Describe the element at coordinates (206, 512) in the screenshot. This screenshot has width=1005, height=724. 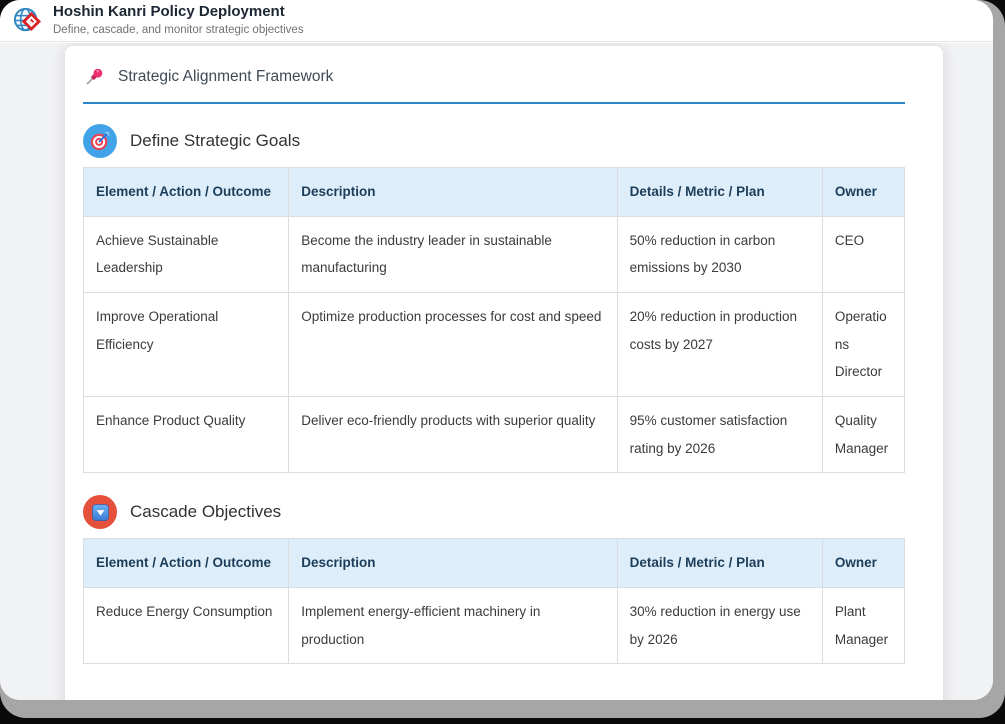
I see `section-title: Cascade Objectives` at that location.